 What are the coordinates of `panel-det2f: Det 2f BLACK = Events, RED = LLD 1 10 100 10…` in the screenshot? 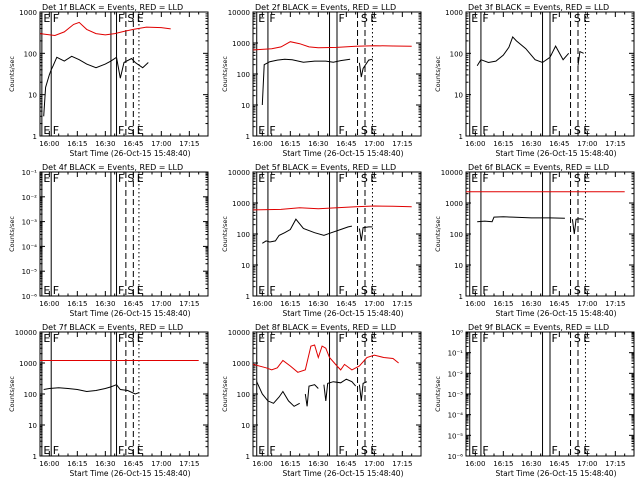 It's located at (321, 80).